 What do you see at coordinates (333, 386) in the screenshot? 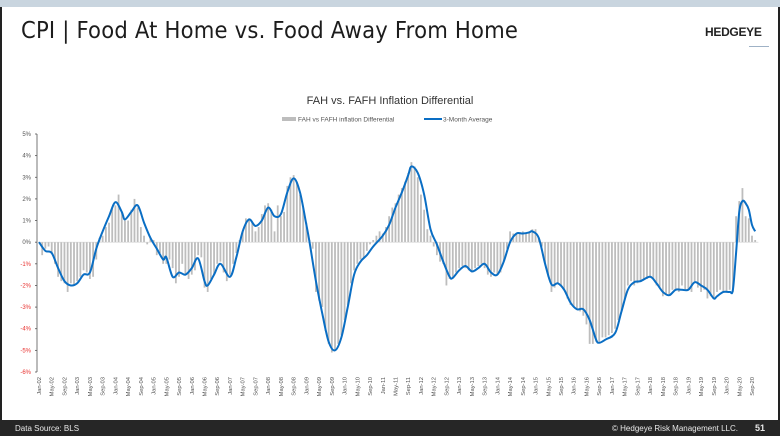
I see `x-tick-label: Sep-09` at bounding box center [333, 386].